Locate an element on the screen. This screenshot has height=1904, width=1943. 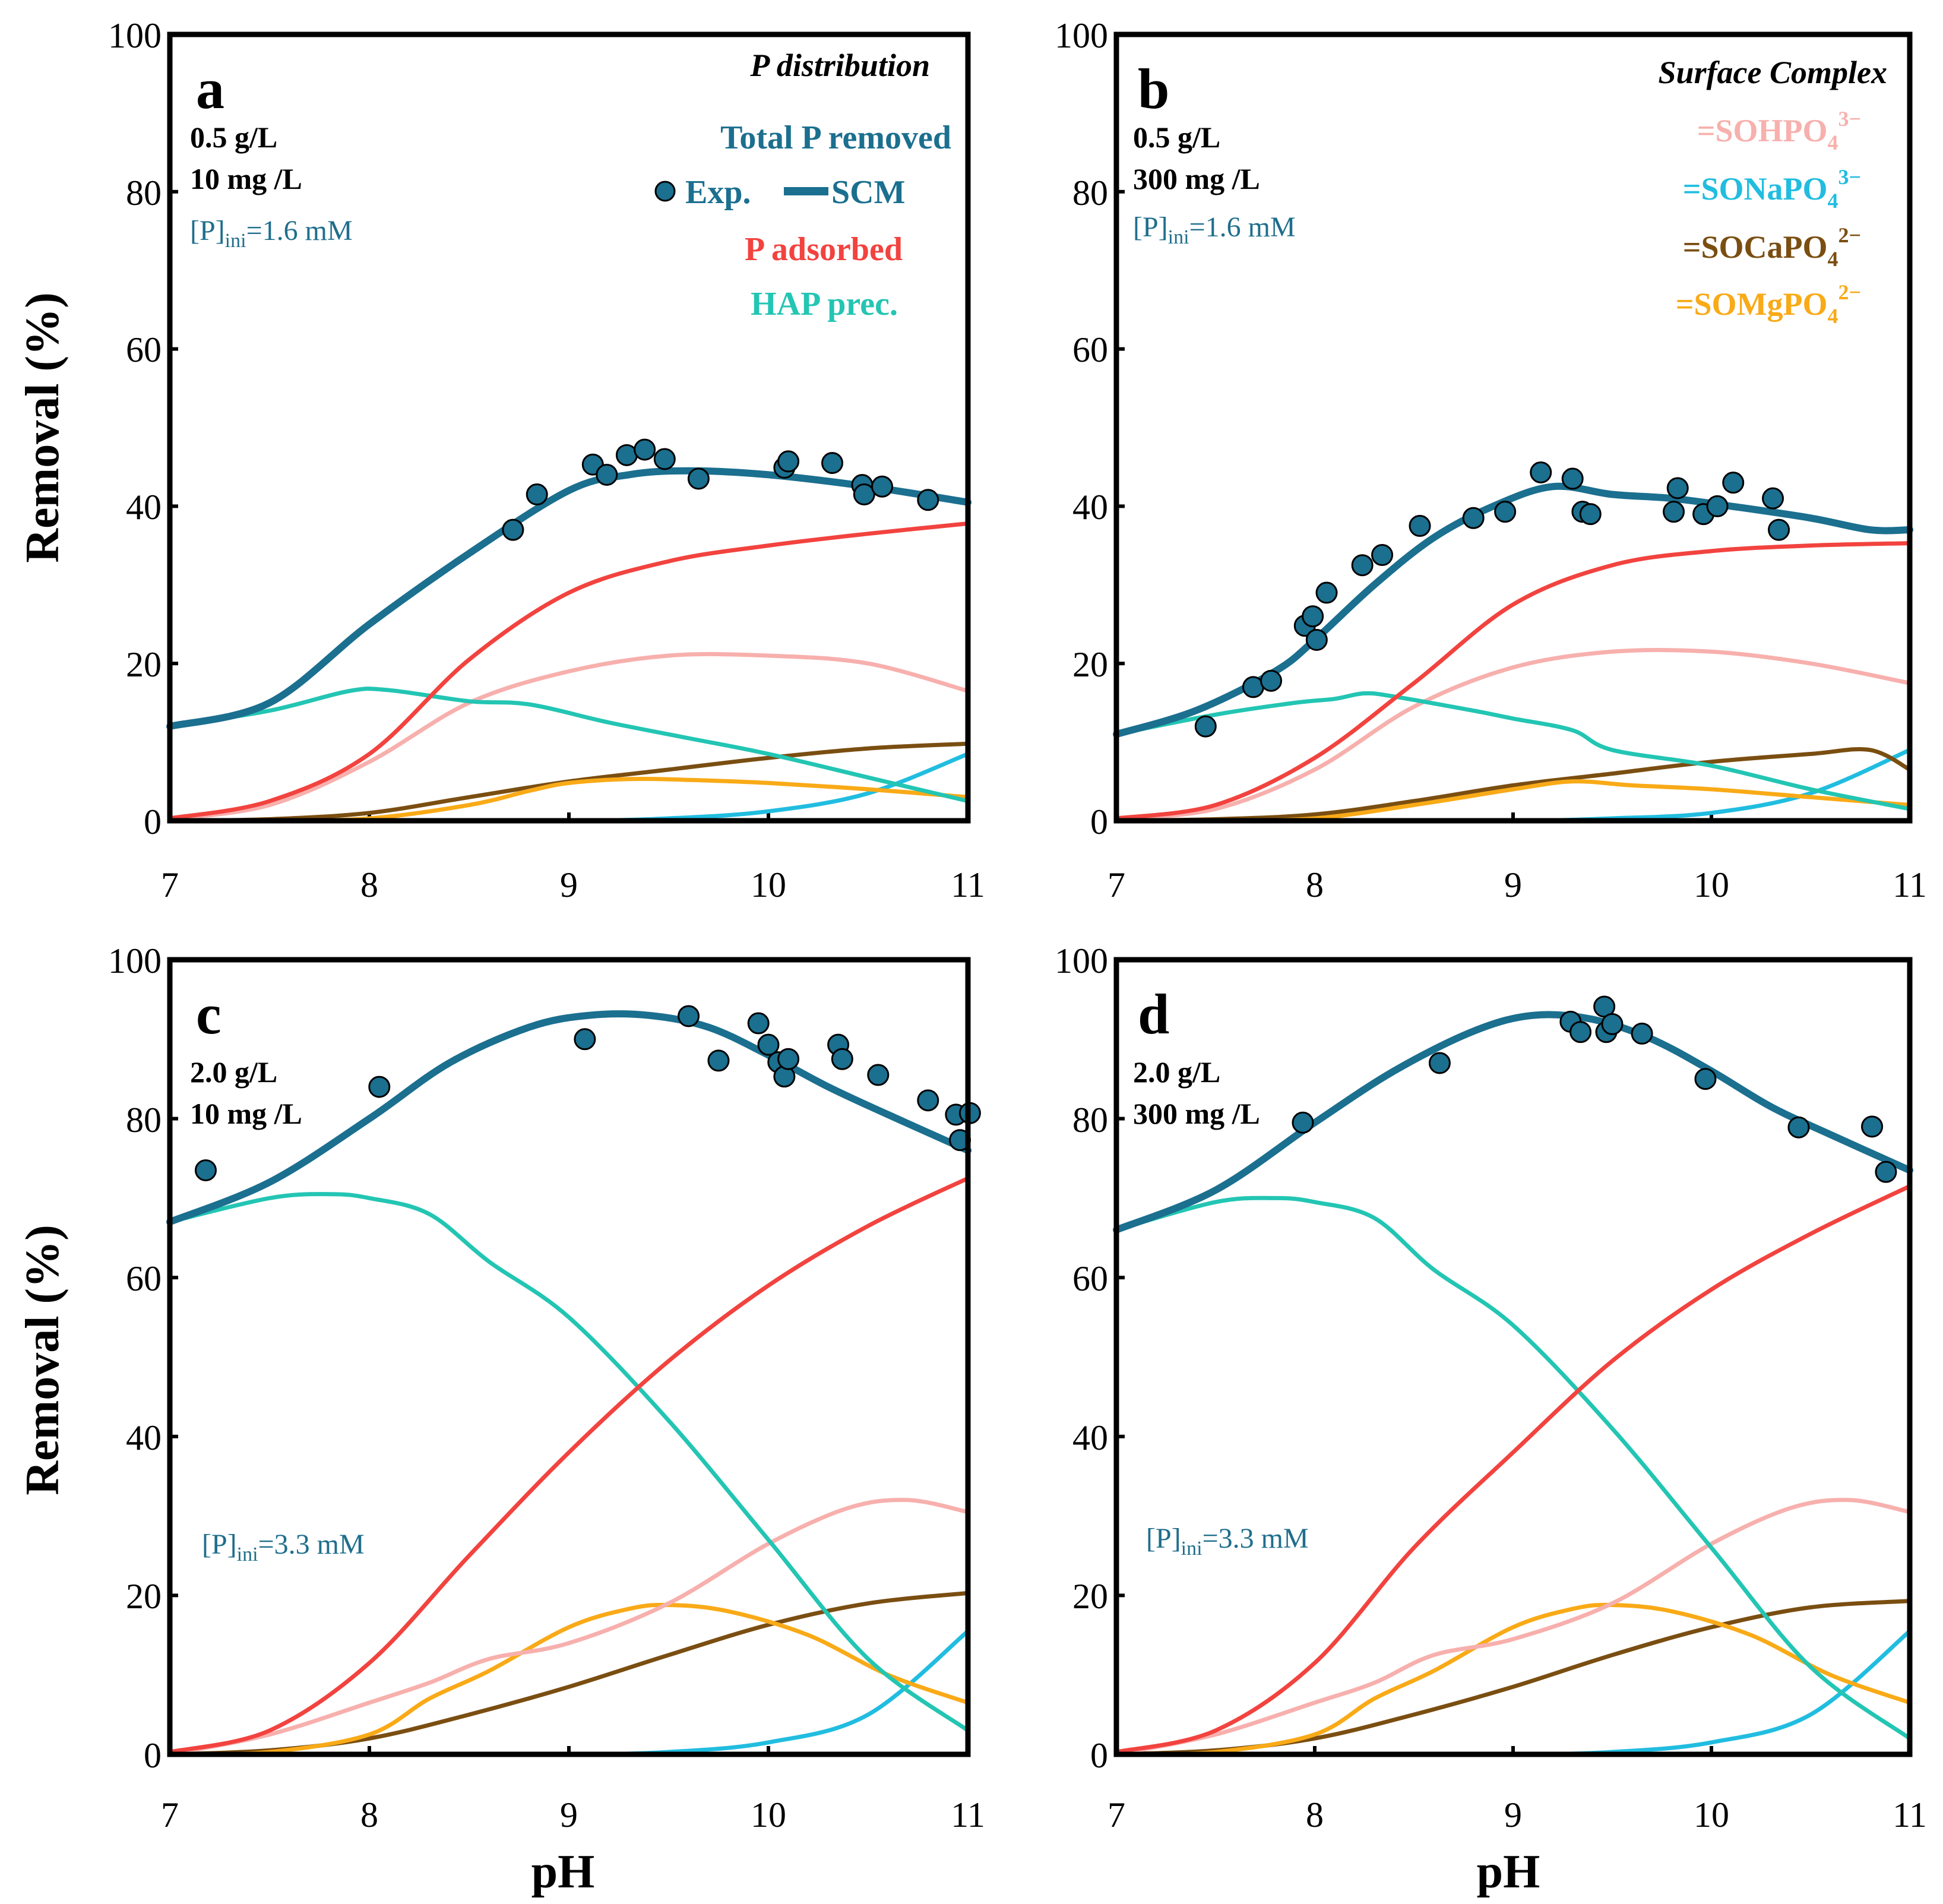
series-line-socapo4 is located at coordinates (1513, 1678).